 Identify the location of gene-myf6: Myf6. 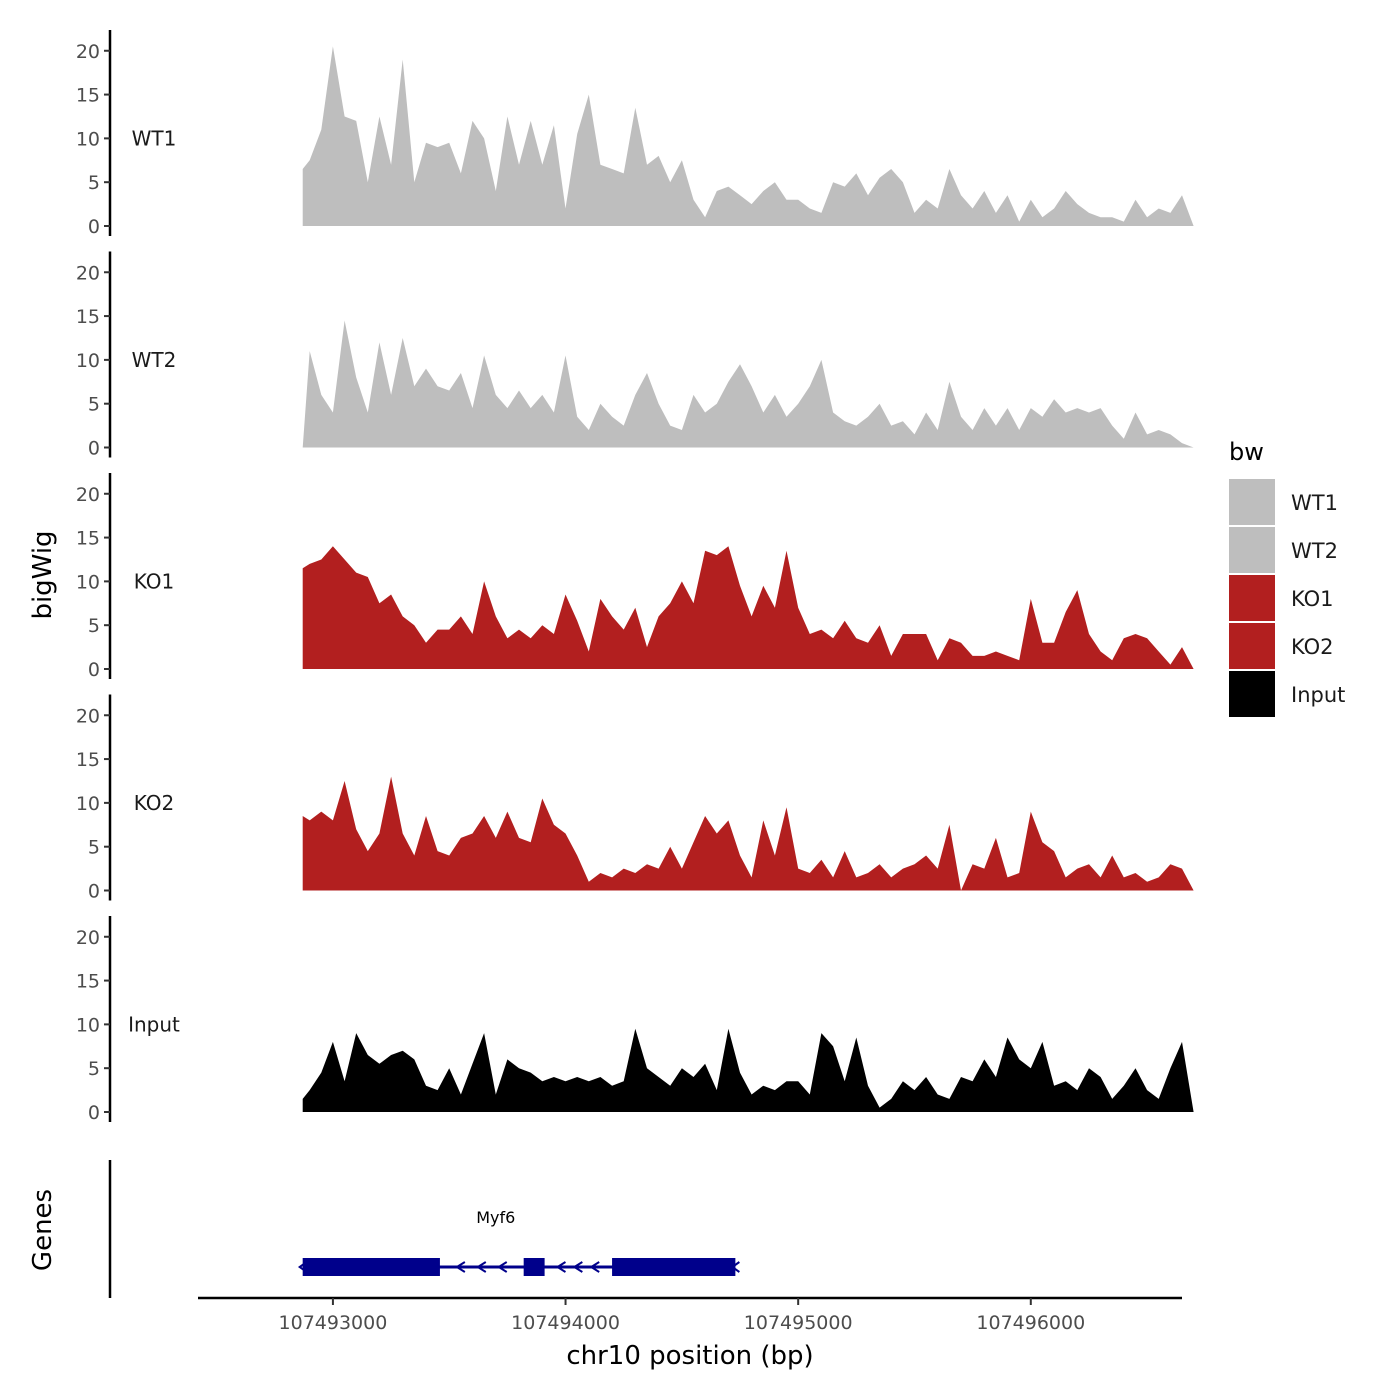
(518, 1242).